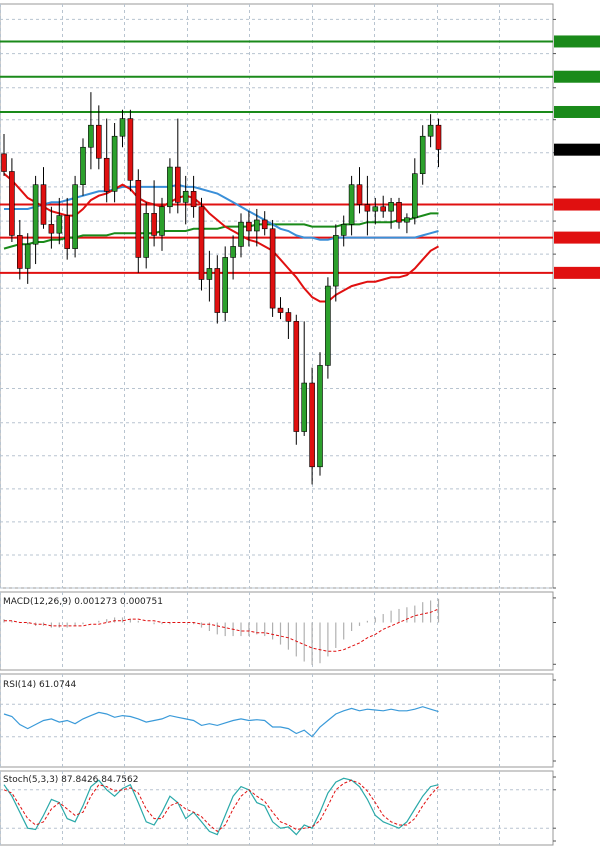 This screenshot has width=600, height=867. I want to click on stoch-title: Stoch(5,3,3) 87.8426 84.7562, so click(70, 780).